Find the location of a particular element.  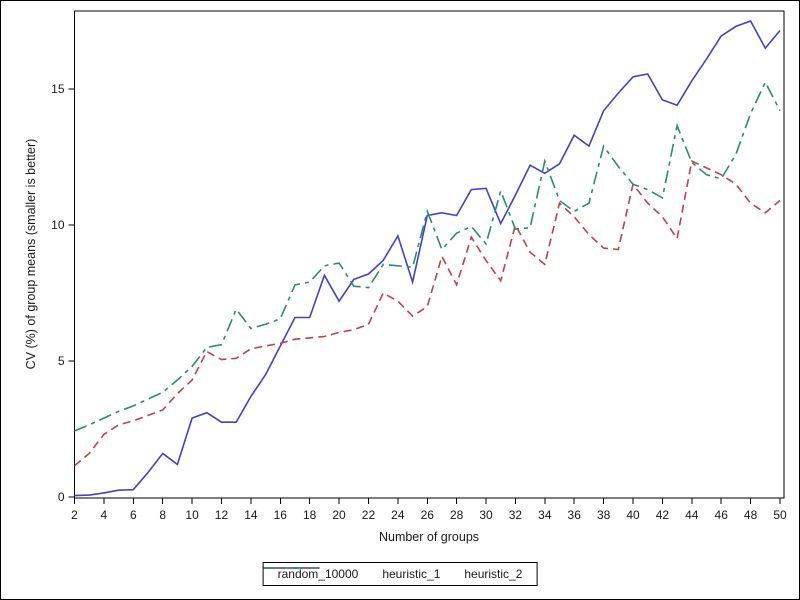

x-tick-label: 2 is located at coordinates (74, 515).